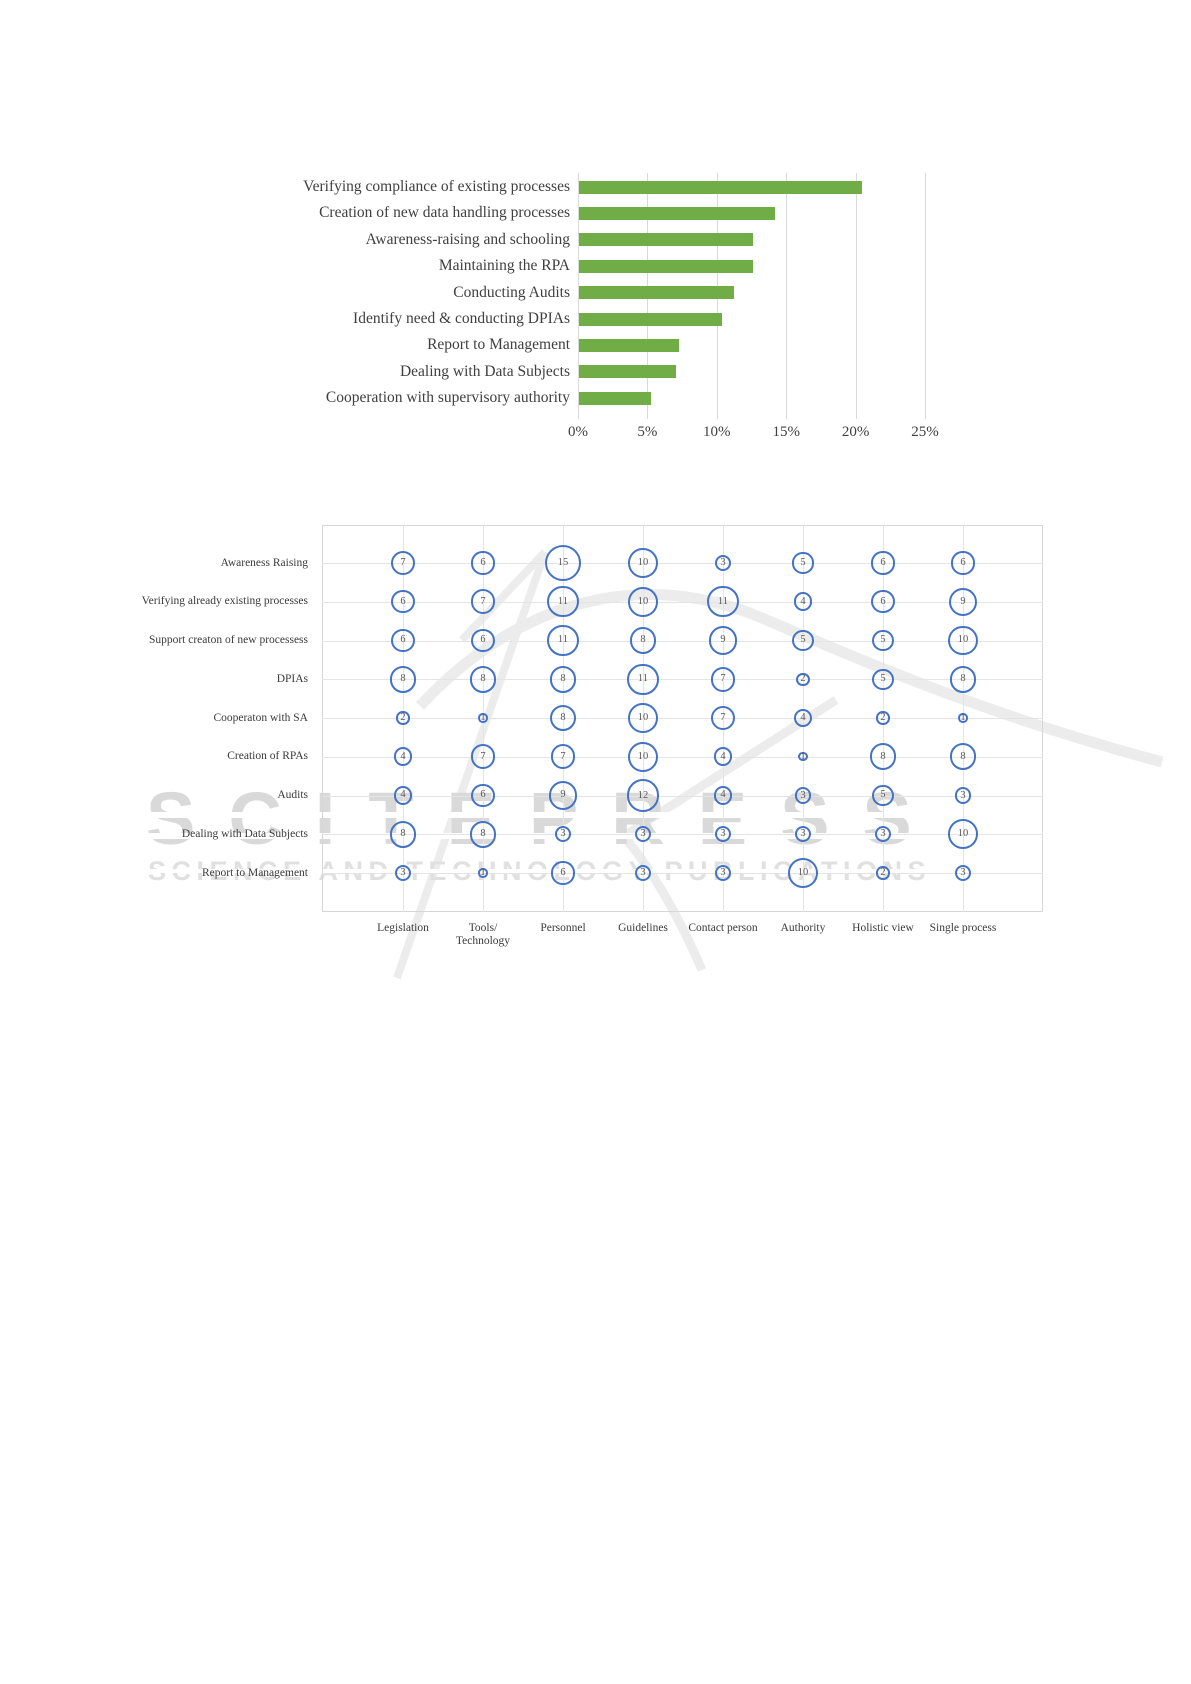 The width and height of the screenshot is (1191, 1684). Describe the element at coordinates (264, 562) in the screenshot. I see `bubble-row-label: Awareness Raising` at that location.